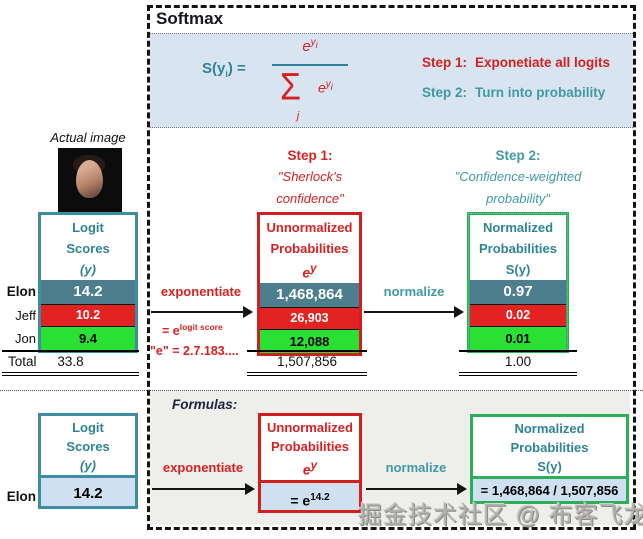 This screenshot has height=539, width=643. I want to click on logit-scores-table: Logit Scores (y) 14.2 10.2 9.4, so click(88, 282).